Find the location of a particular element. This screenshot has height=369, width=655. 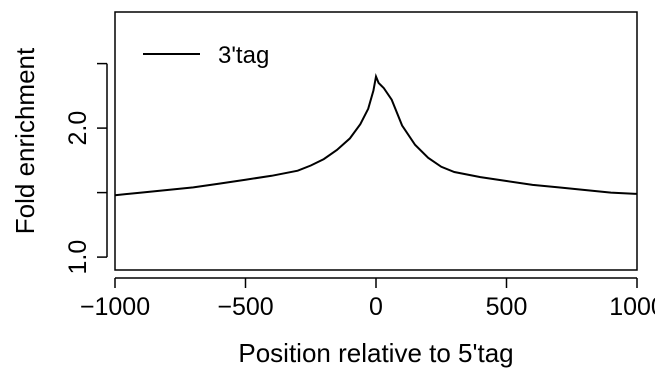

y-tick-label: 1.0 is located at coordinates (78, 257).